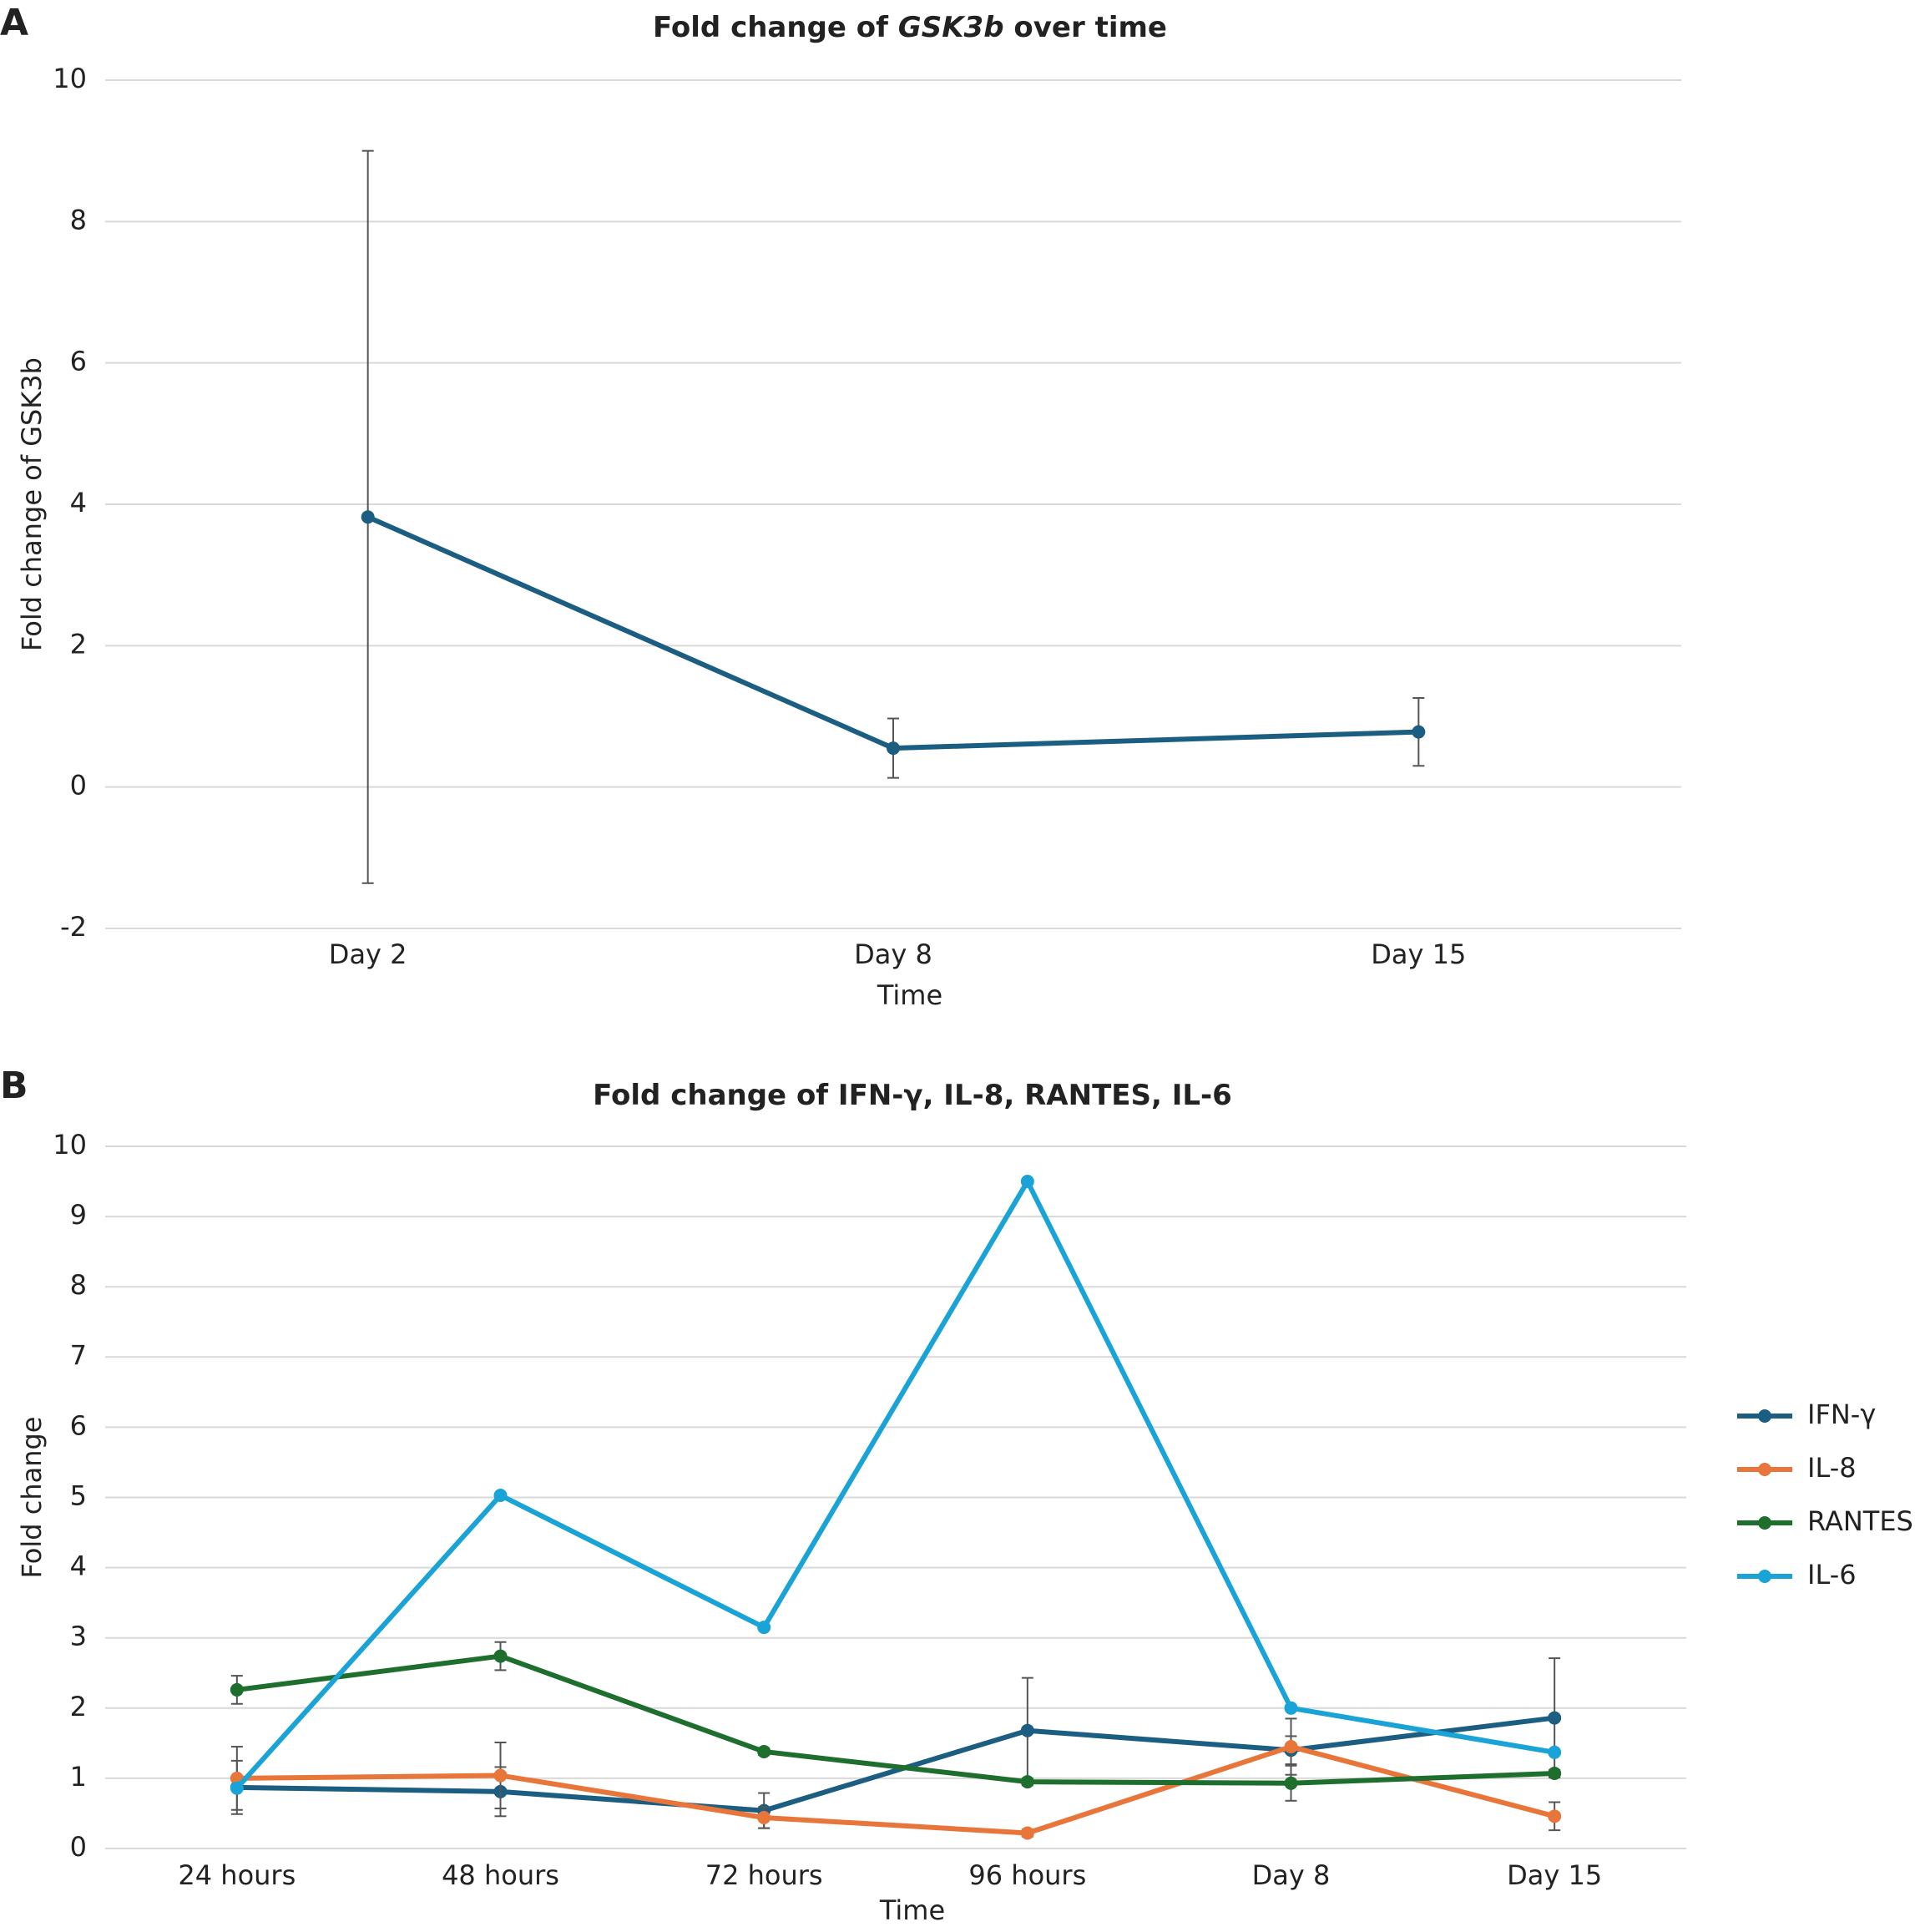 The width and height of the screenshot is (1915, 1932). Describe the element at coordinates (1832, 1575) in the screenshot. I see `legend-label: IL-6` at that location.